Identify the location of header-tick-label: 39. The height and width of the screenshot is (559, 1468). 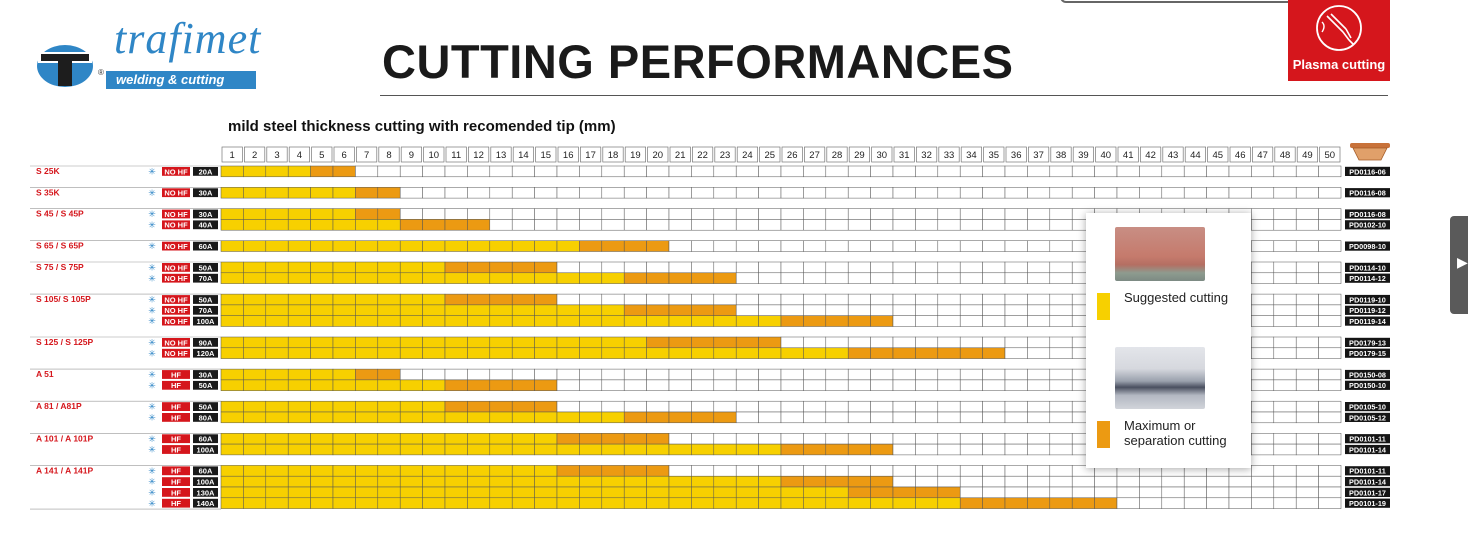
(1083, 155).